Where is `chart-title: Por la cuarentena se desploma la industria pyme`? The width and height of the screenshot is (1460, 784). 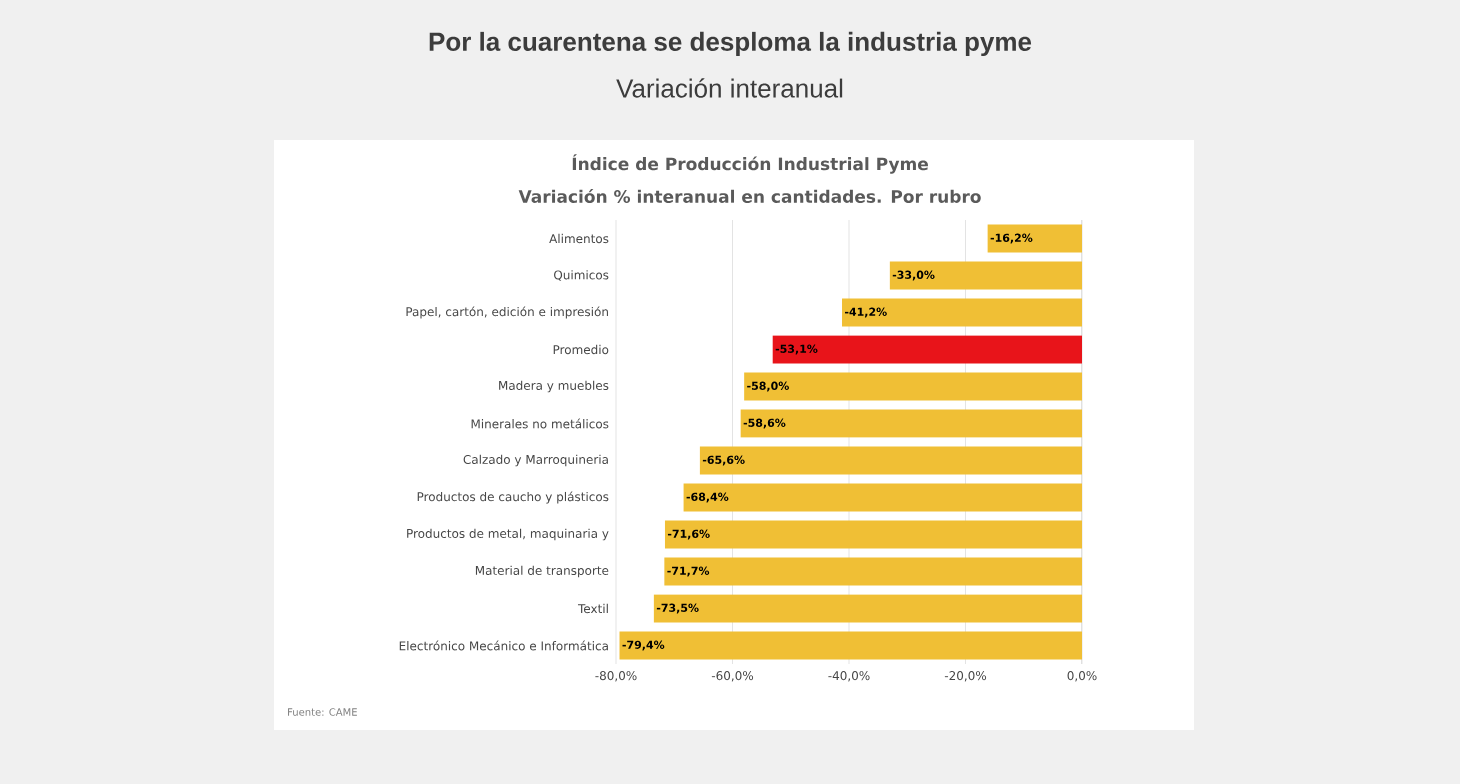
chart-title: Por la cuarentena se desploma la industria pyme is located at coordinates (730, 44).